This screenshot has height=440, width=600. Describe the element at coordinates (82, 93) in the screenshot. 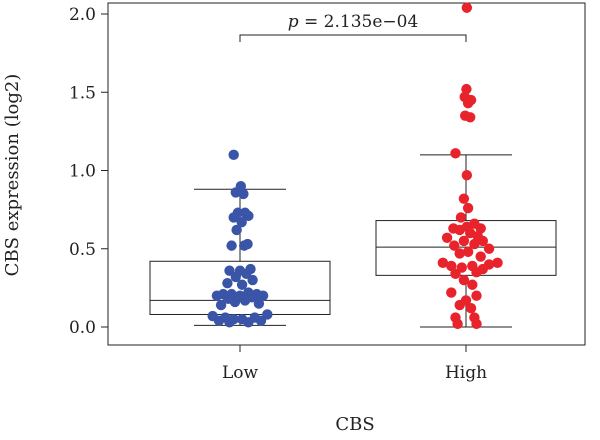

I see `y-tick-label: 1.5` at that location.